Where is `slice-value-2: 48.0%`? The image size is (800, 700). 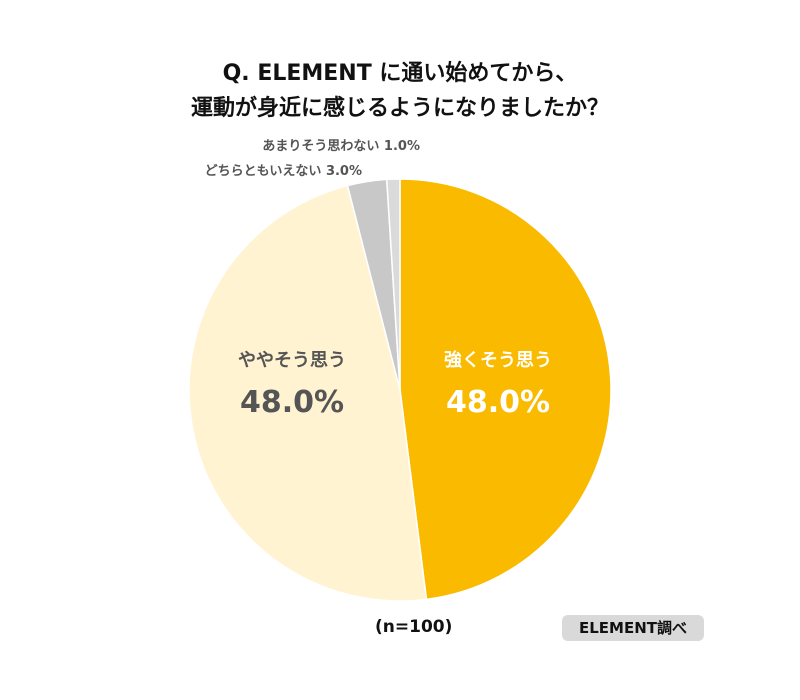 slice-value-2: 48.0% is located at coordinates (292, 402).